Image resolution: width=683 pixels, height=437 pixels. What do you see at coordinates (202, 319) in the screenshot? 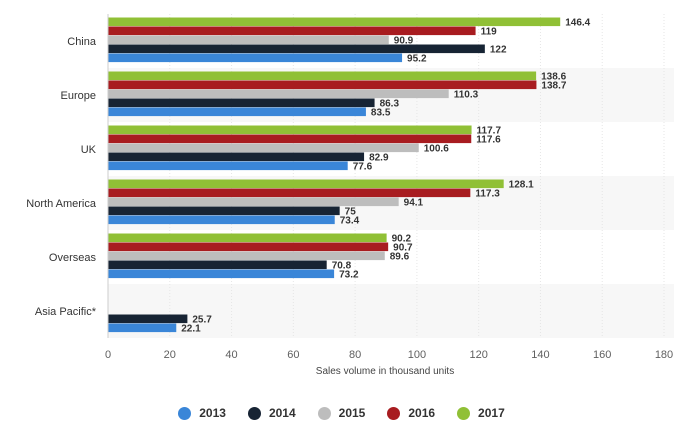
I see `data-label: 25.7` at bounding box center [202, 319].